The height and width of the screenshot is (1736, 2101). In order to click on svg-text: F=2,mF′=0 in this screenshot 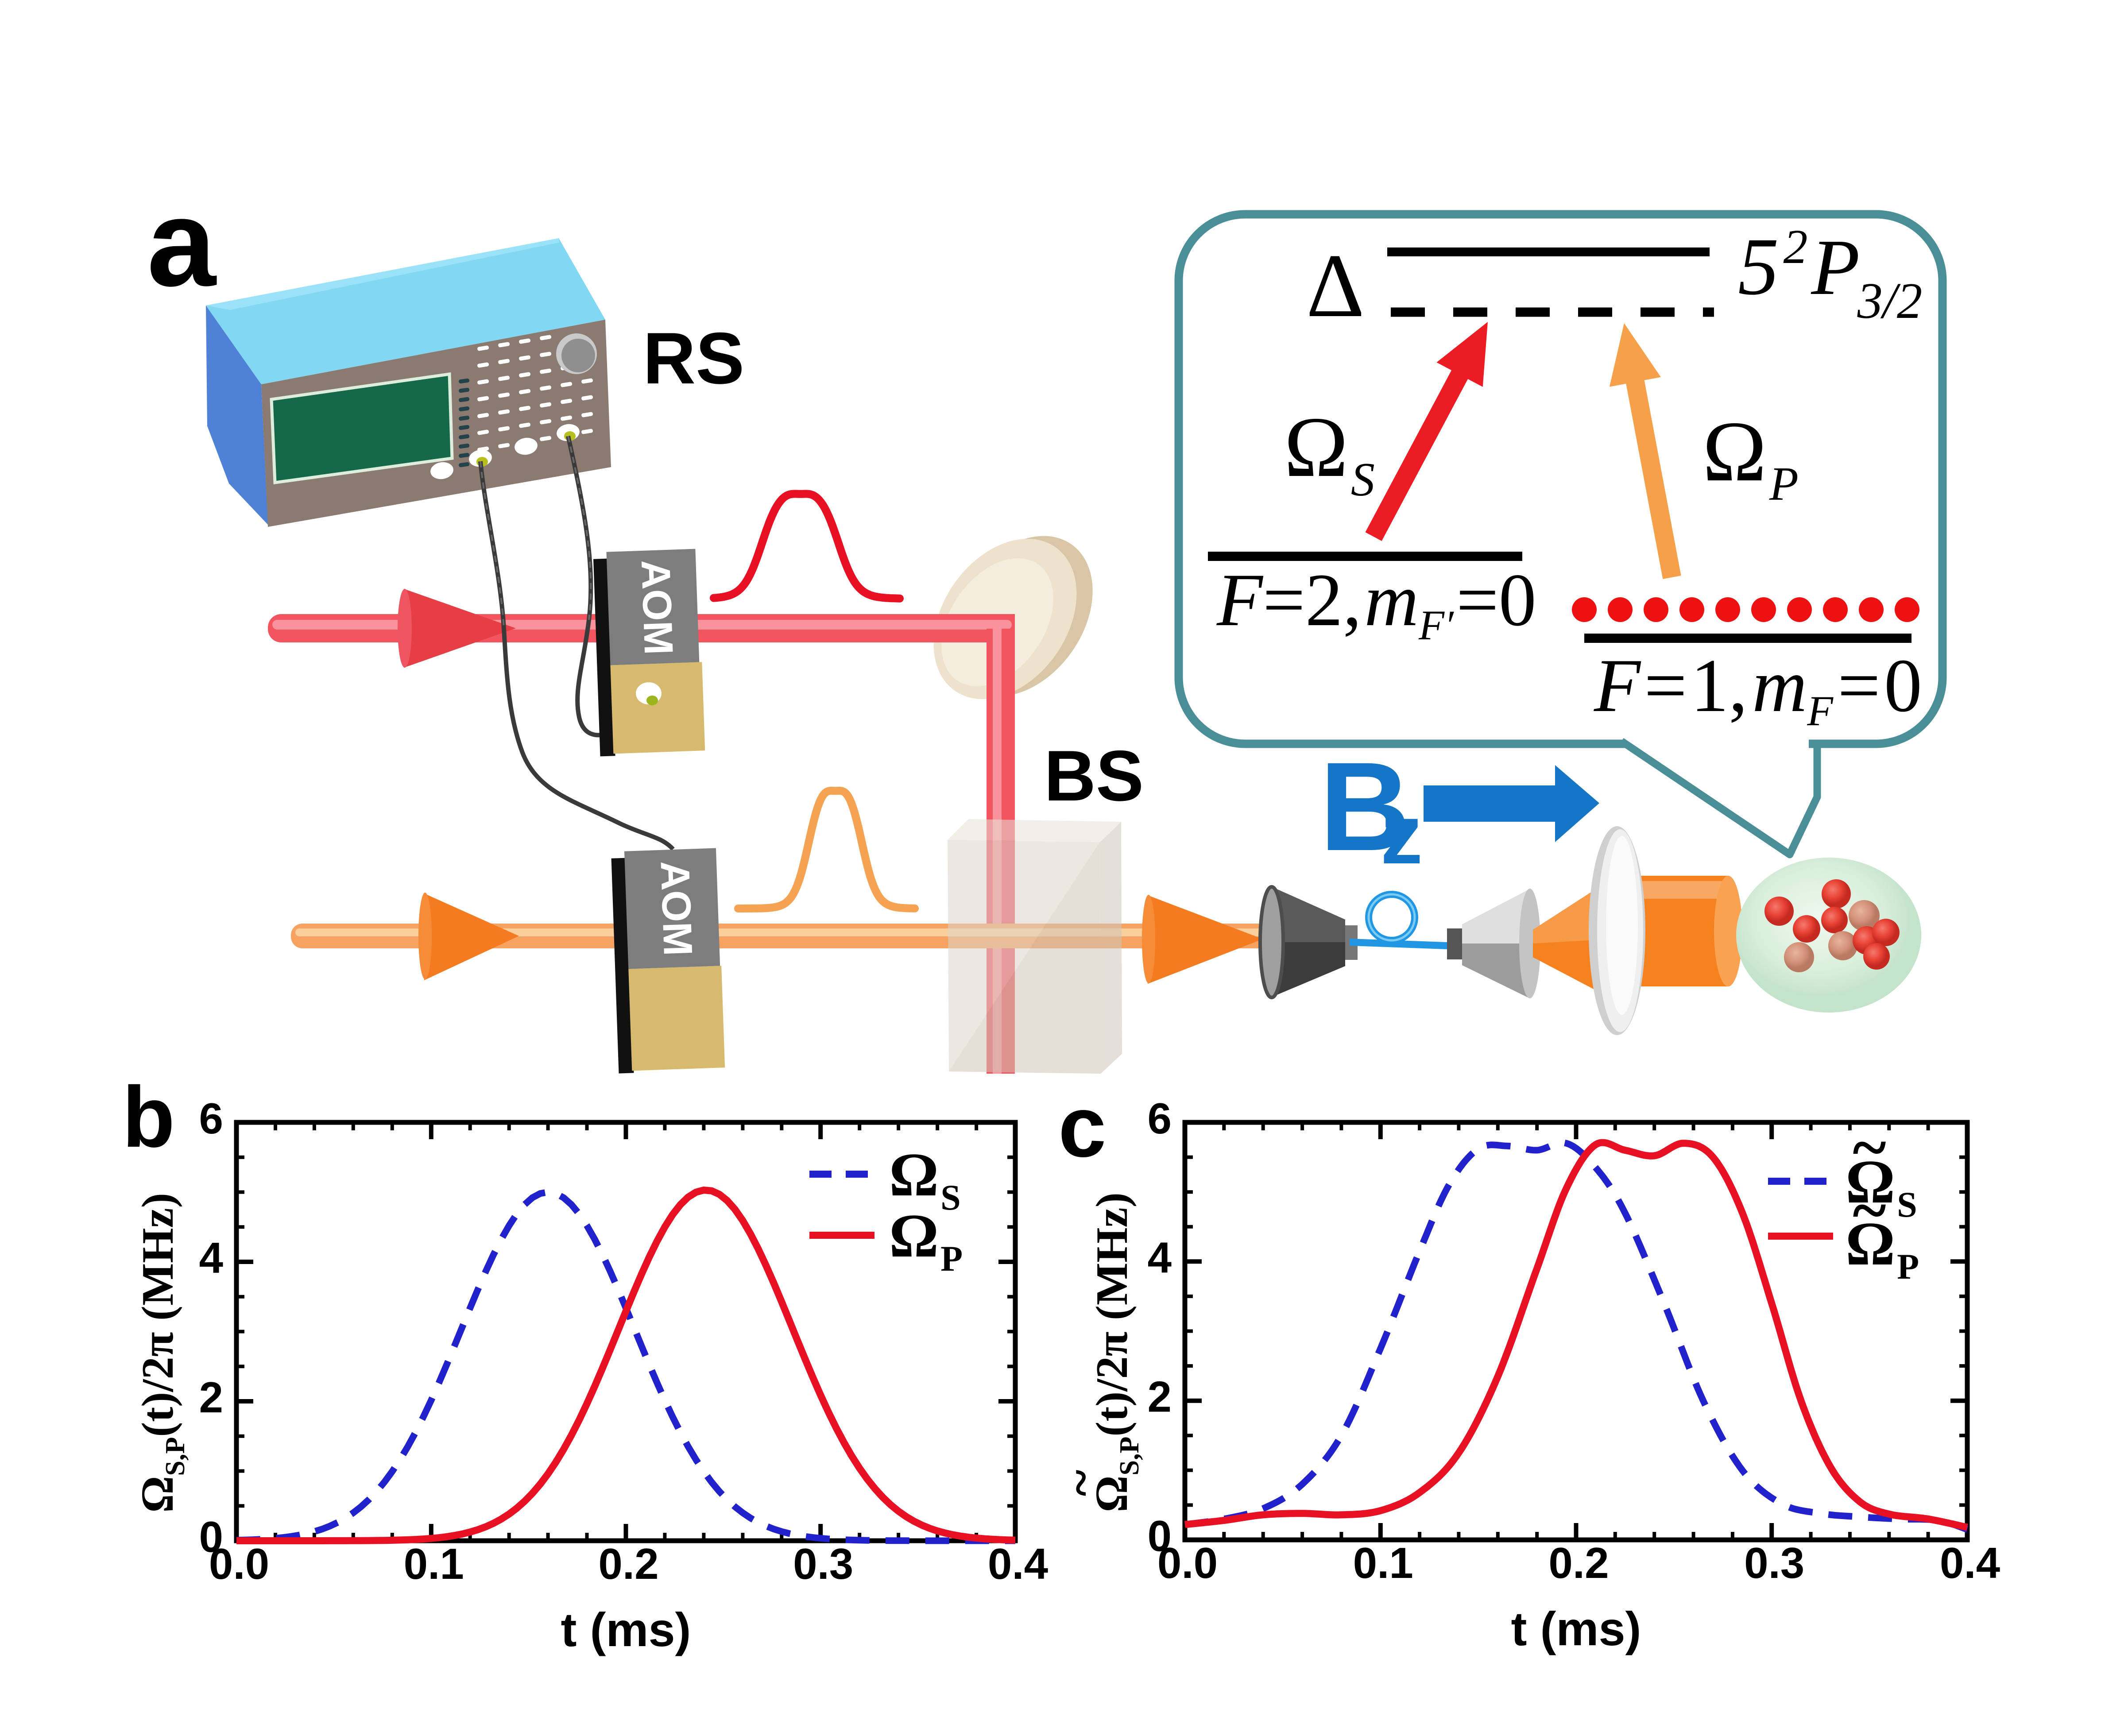, I will do `click(1376, 603)`.